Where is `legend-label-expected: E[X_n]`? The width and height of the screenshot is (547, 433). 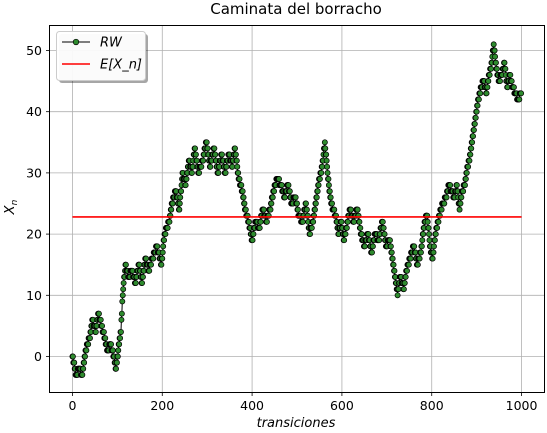
legend-label-expected: E[X_n] is located at coordinates (121, 65).